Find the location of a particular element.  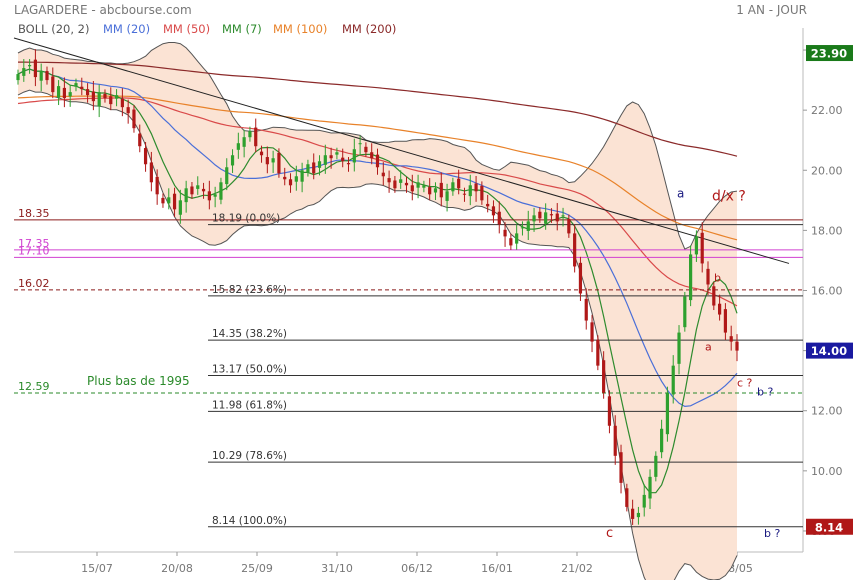

level-label: 12.59 is located at coordinates (34, 386).